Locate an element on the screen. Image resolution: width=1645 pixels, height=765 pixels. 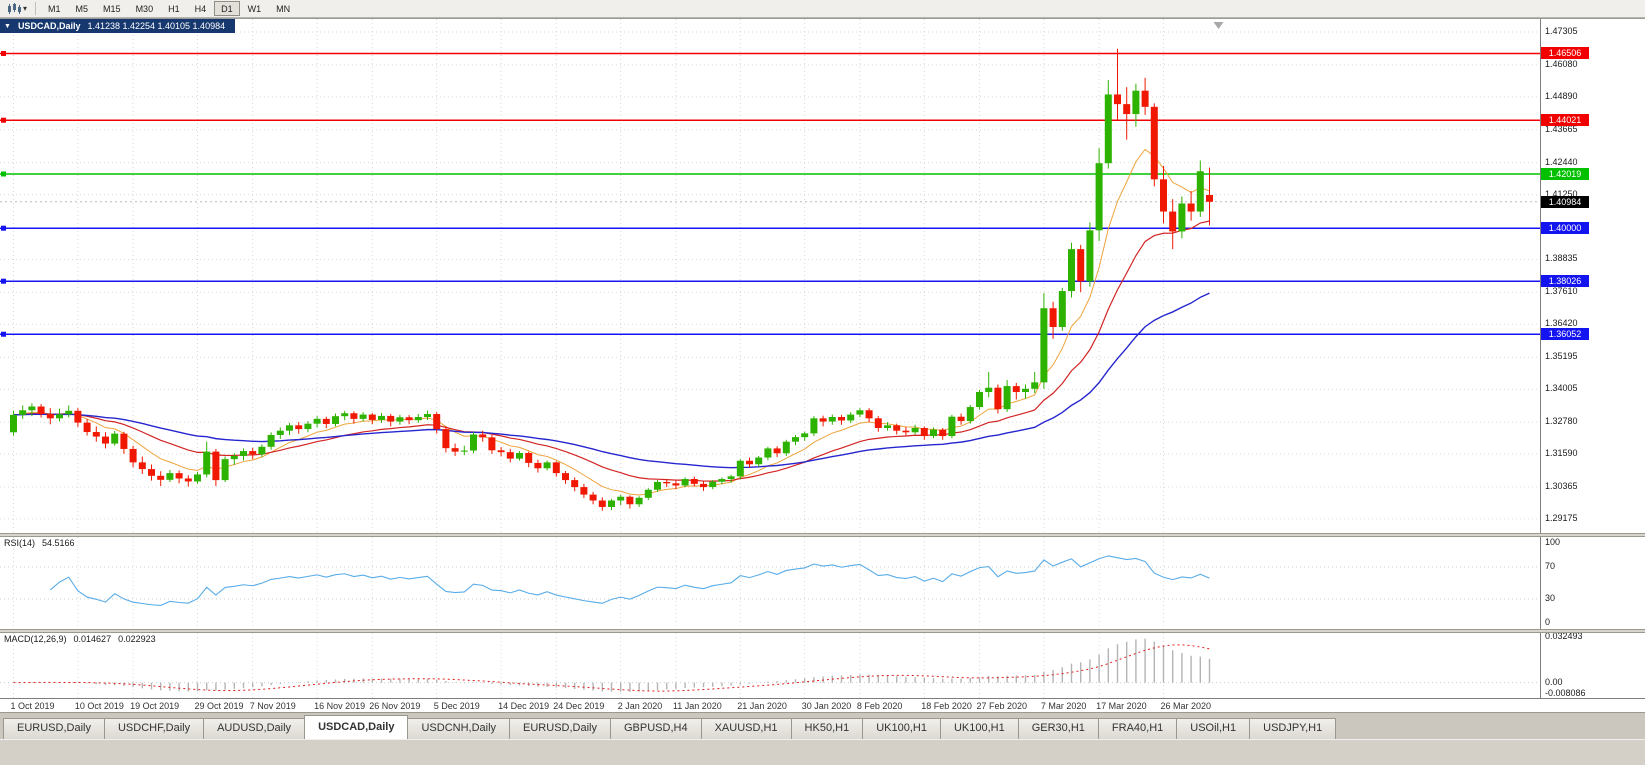
timeframe-toolbar: ▾ M1 M5 M15 M30 H1 H4 D1 W1 MN is located at coordinates (822, 9).